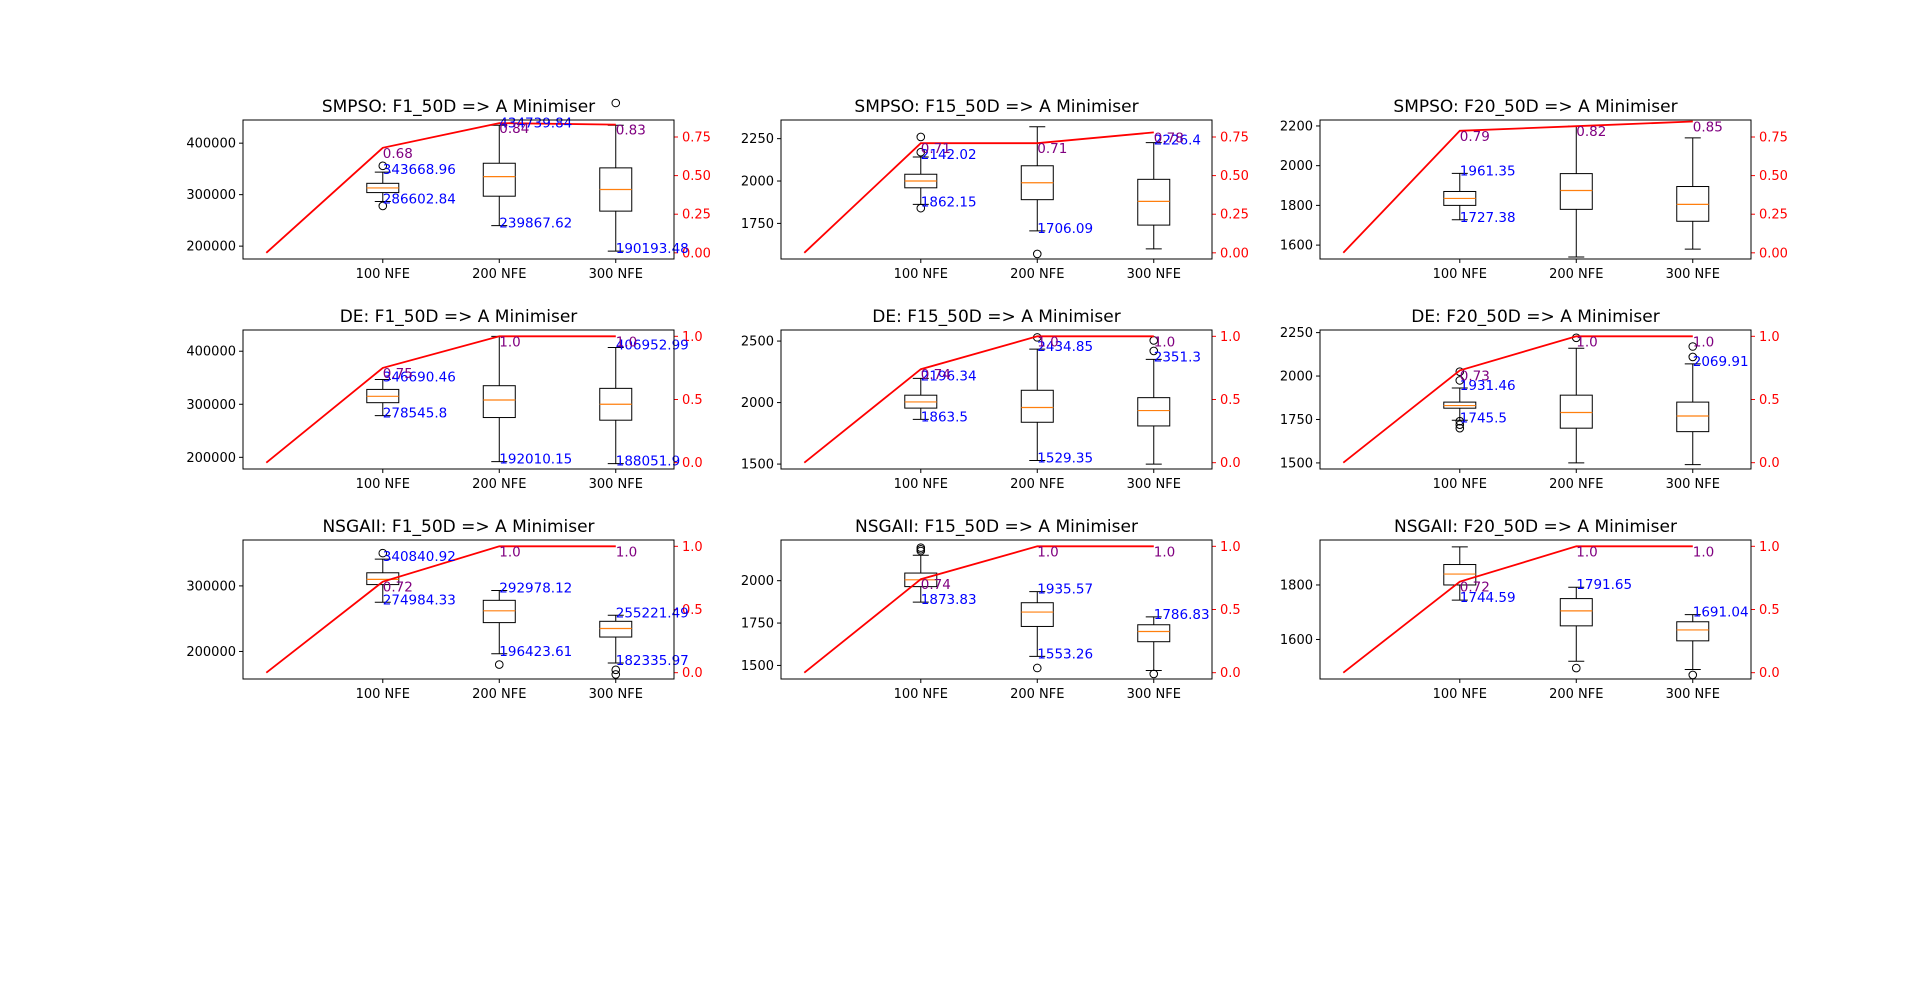 Image resolution: width=1920 pixels, height=983 pixels. Describe the element at coordinates (996, 317) in the screenshot. I see `subplot-title: DE: F15_50D => A Minimiser` at that location.